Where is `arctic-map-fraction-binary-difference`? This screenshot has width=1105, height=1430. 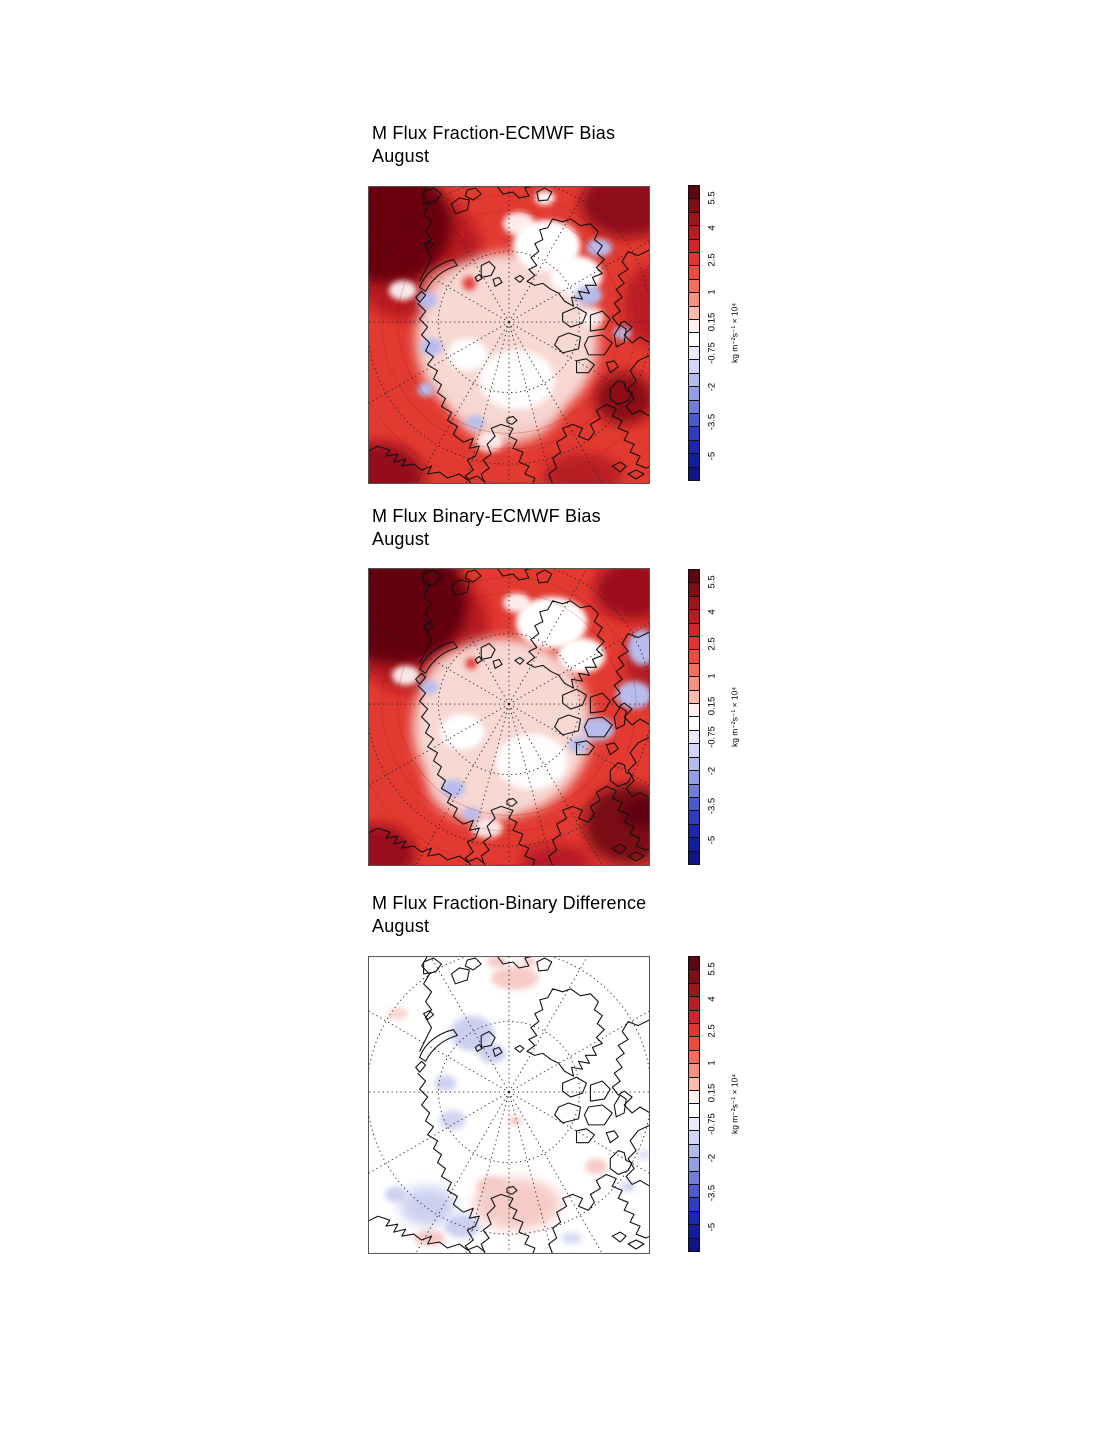 arctic-map-fraction-binary-difference is located at coordinates (509, 1105).